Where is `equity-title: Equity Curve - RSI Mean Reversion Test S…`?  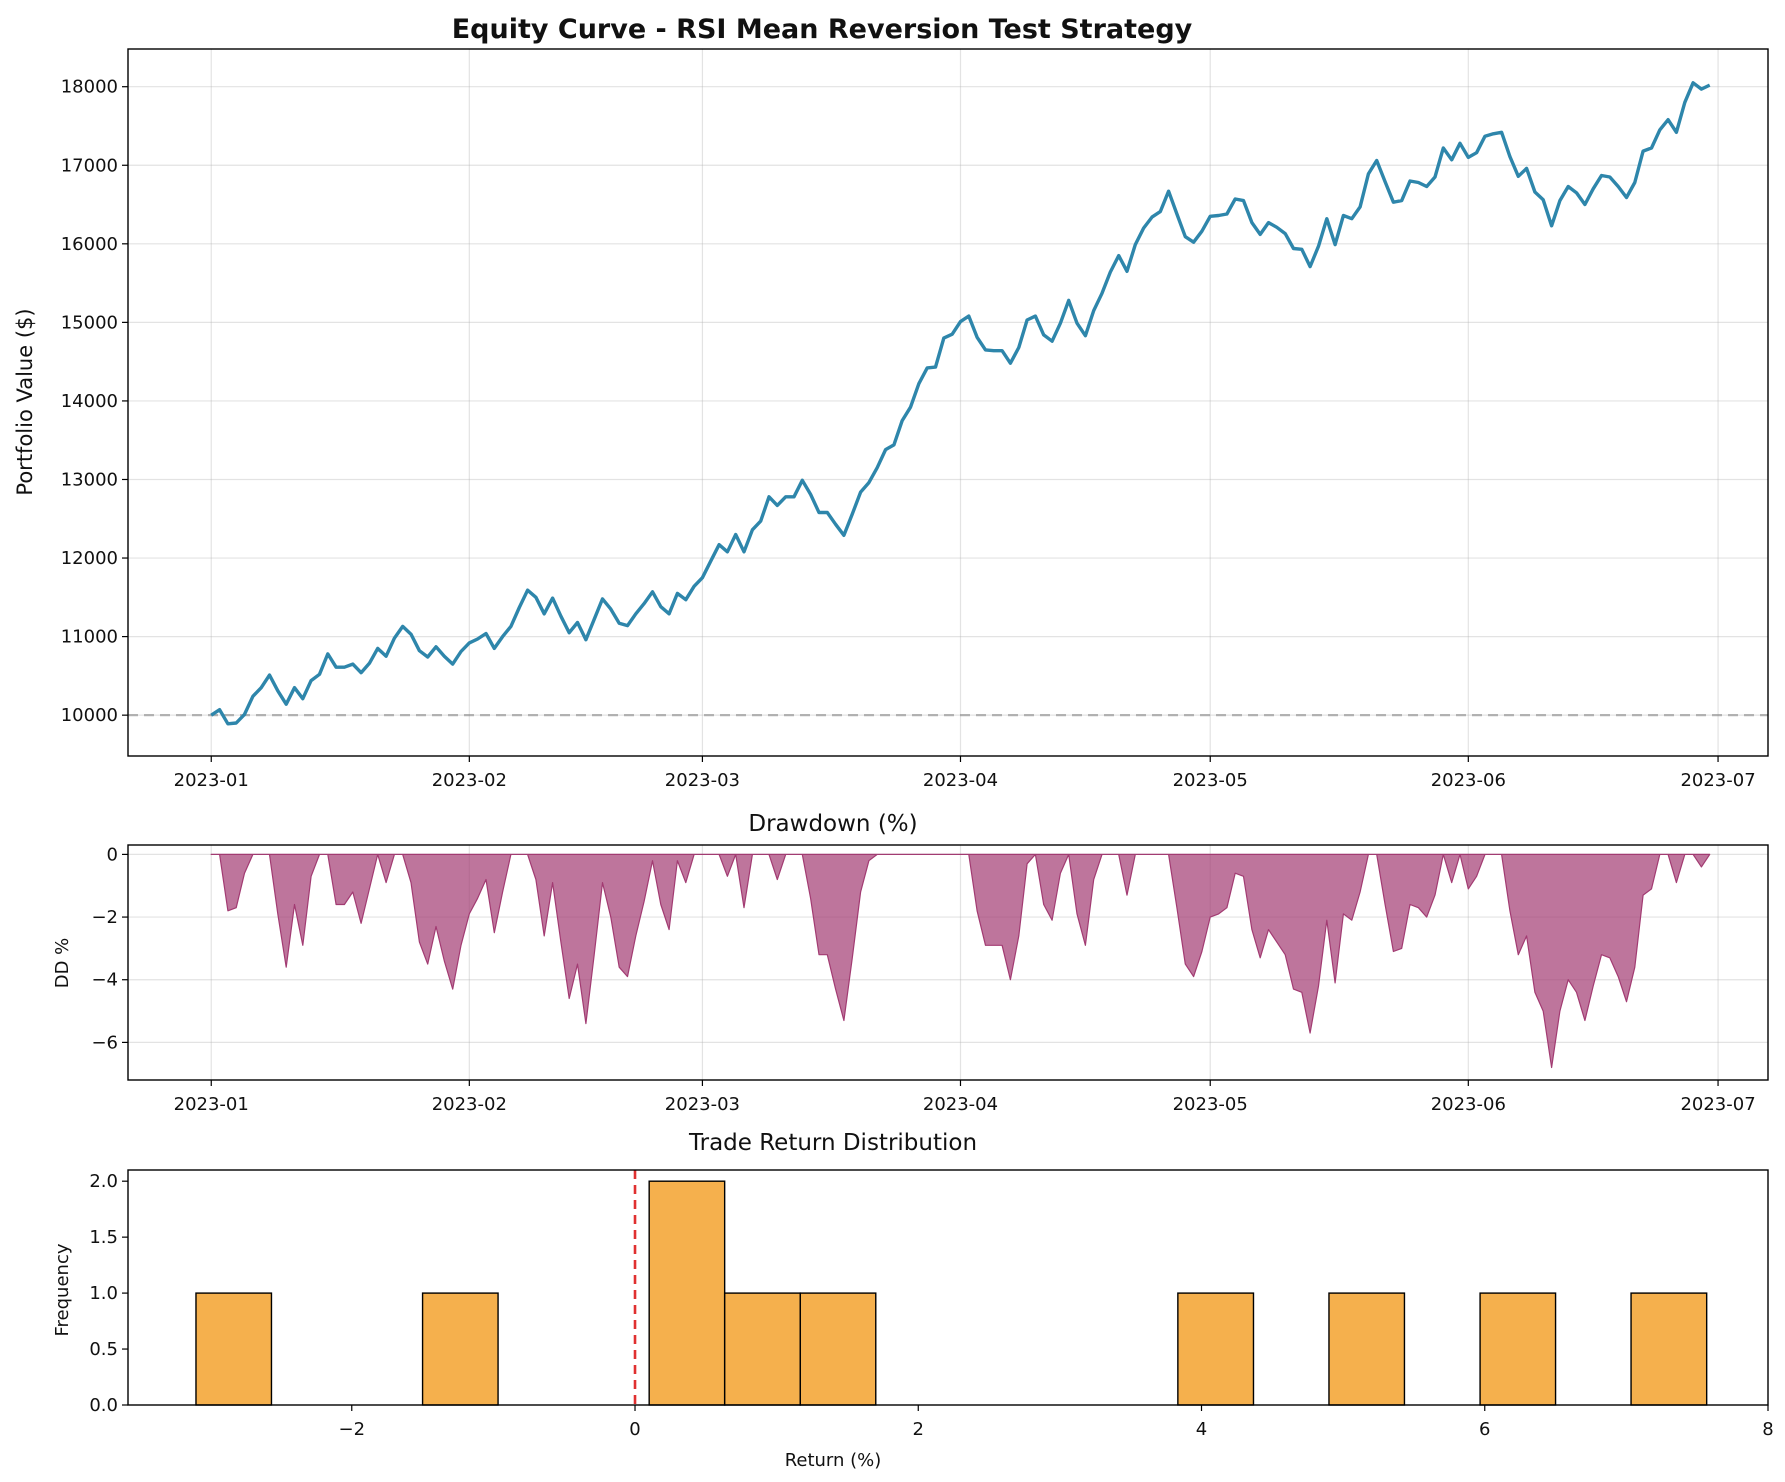 equity-title: Equity Curve - RSI Mean Reversion Test S… is located at coordinates (822, 29).